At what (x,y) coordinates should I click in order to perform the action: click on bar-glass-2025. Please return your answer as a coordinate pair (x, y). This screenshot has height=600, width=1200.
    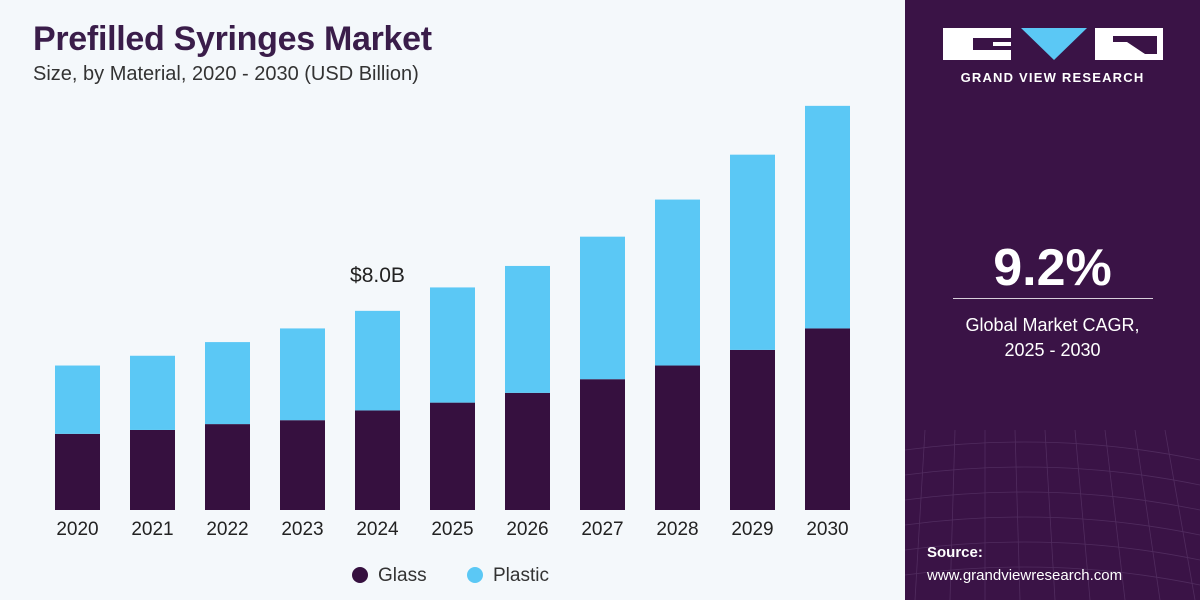
    Looking at the image, I should click on (452, 456).